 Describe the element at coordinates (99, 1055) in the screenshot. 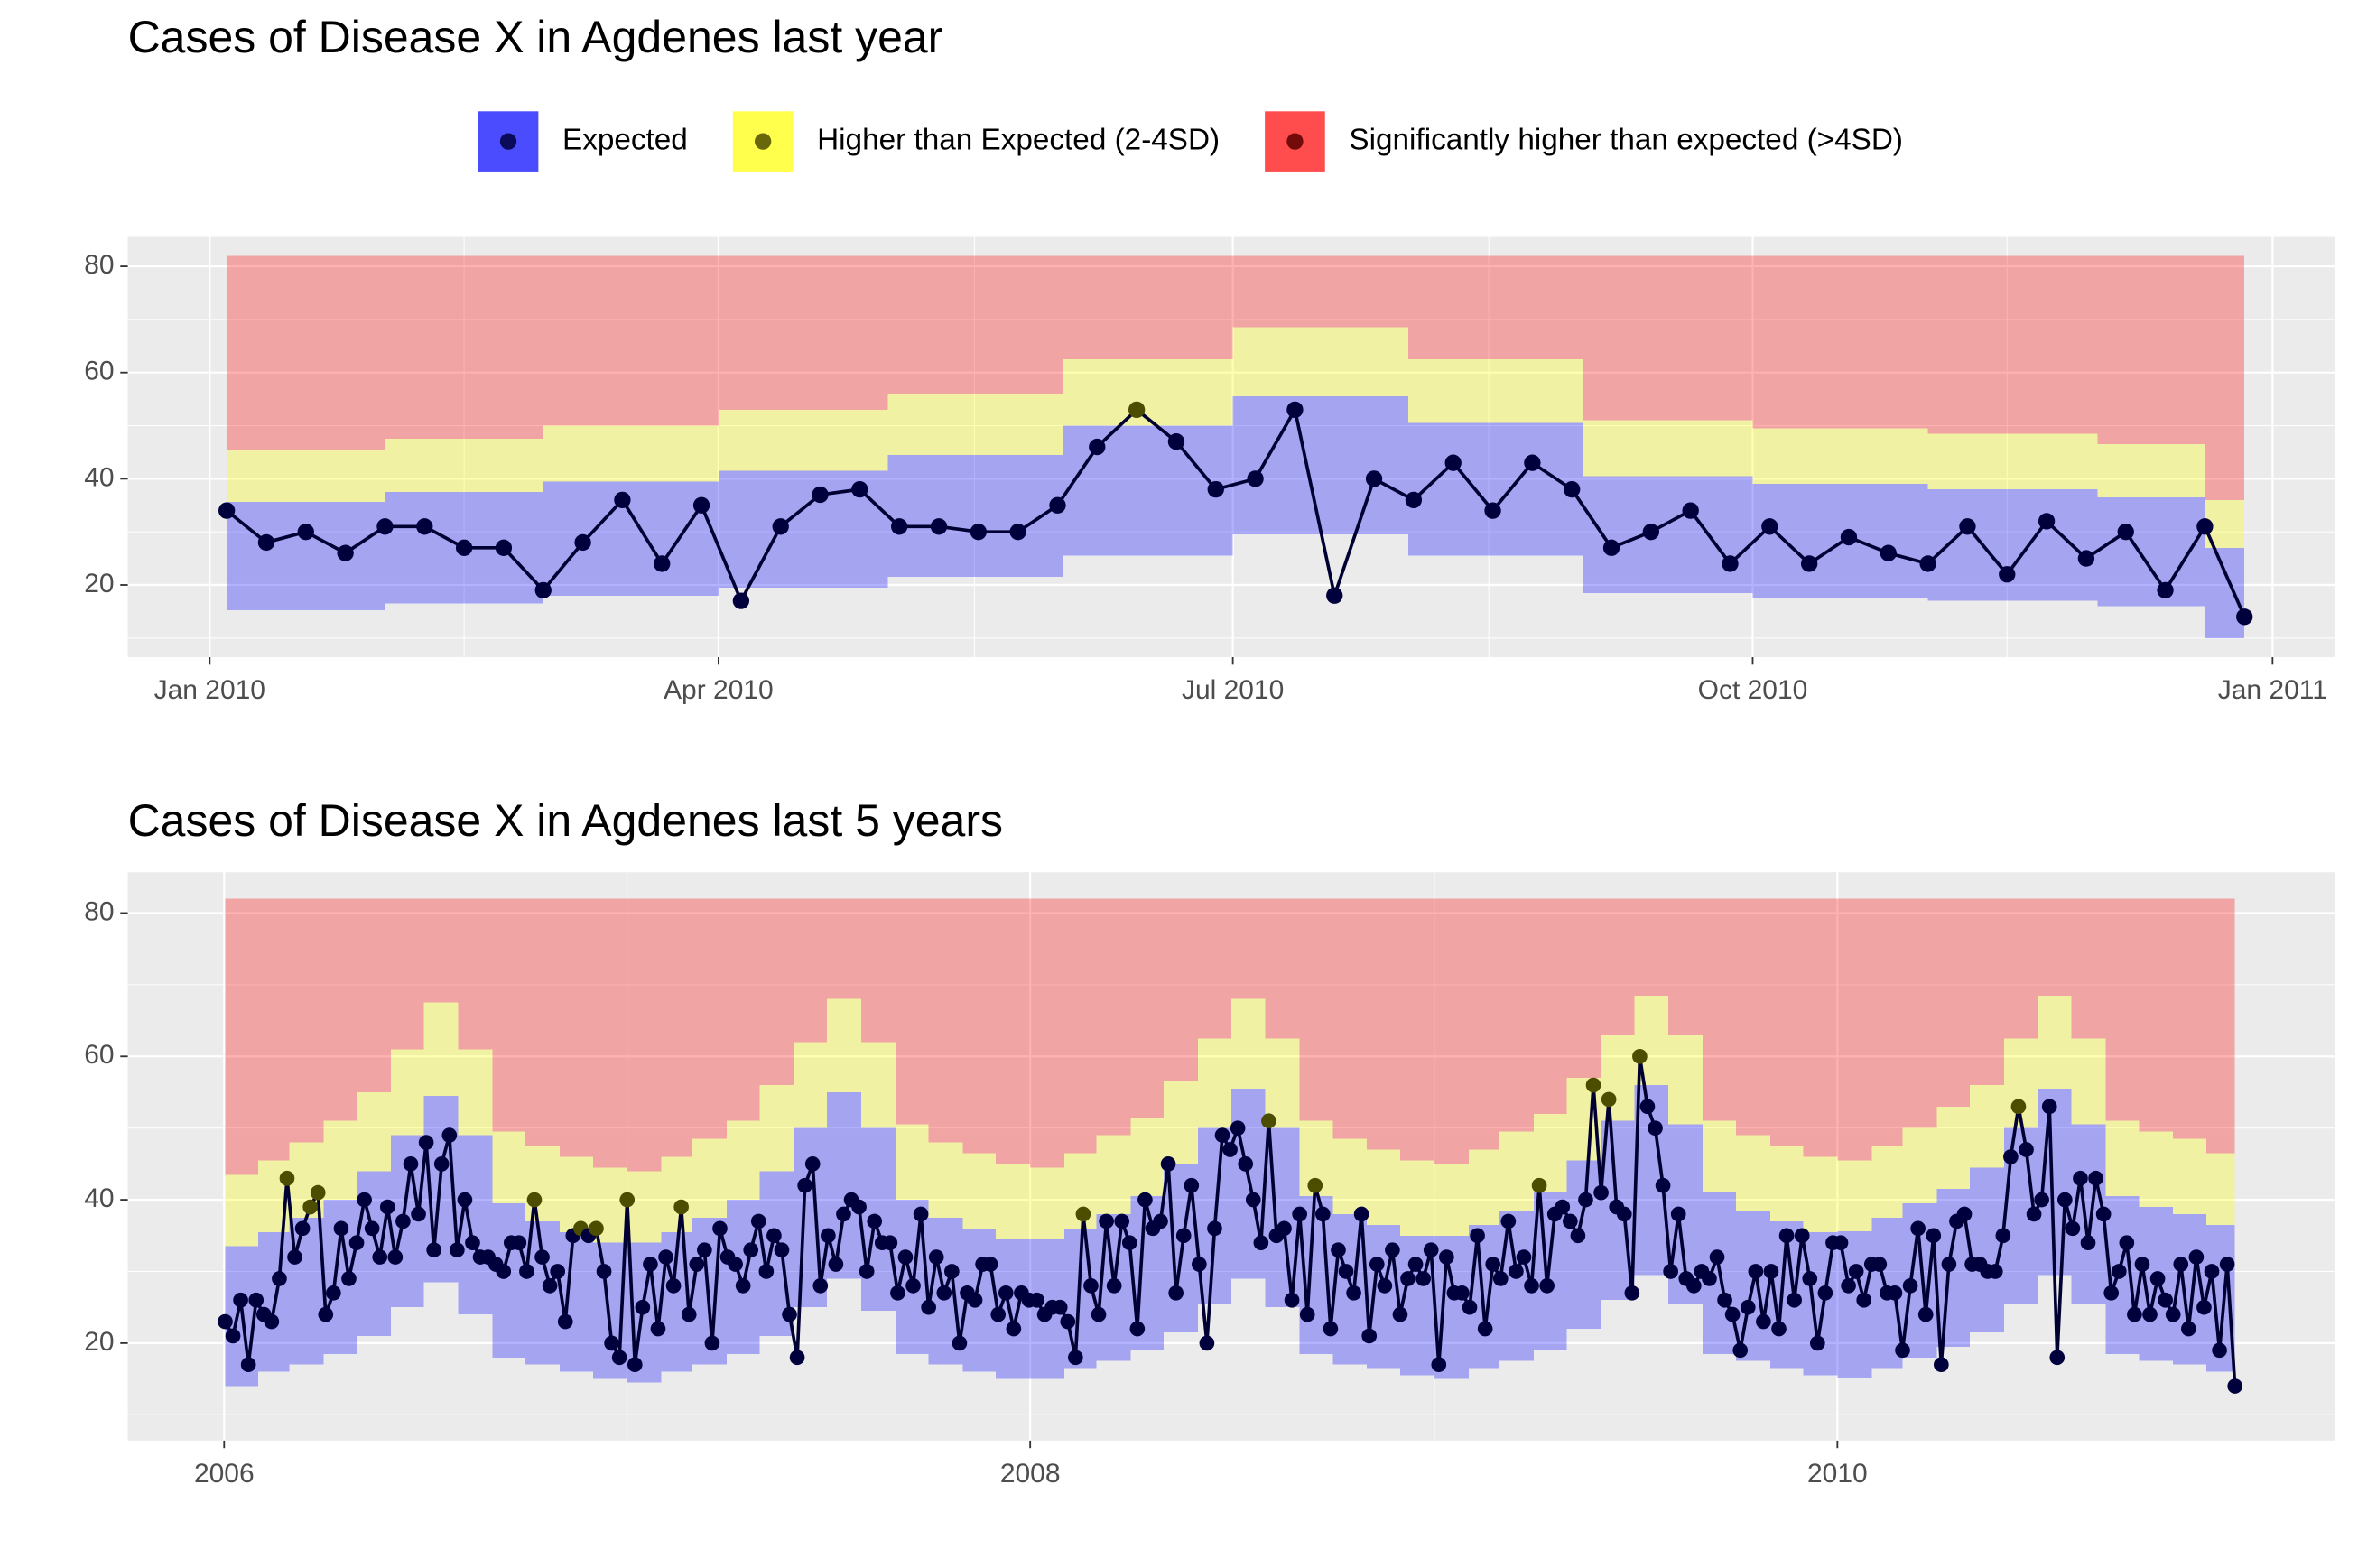

I see `y-tick-label: 60` at that location.